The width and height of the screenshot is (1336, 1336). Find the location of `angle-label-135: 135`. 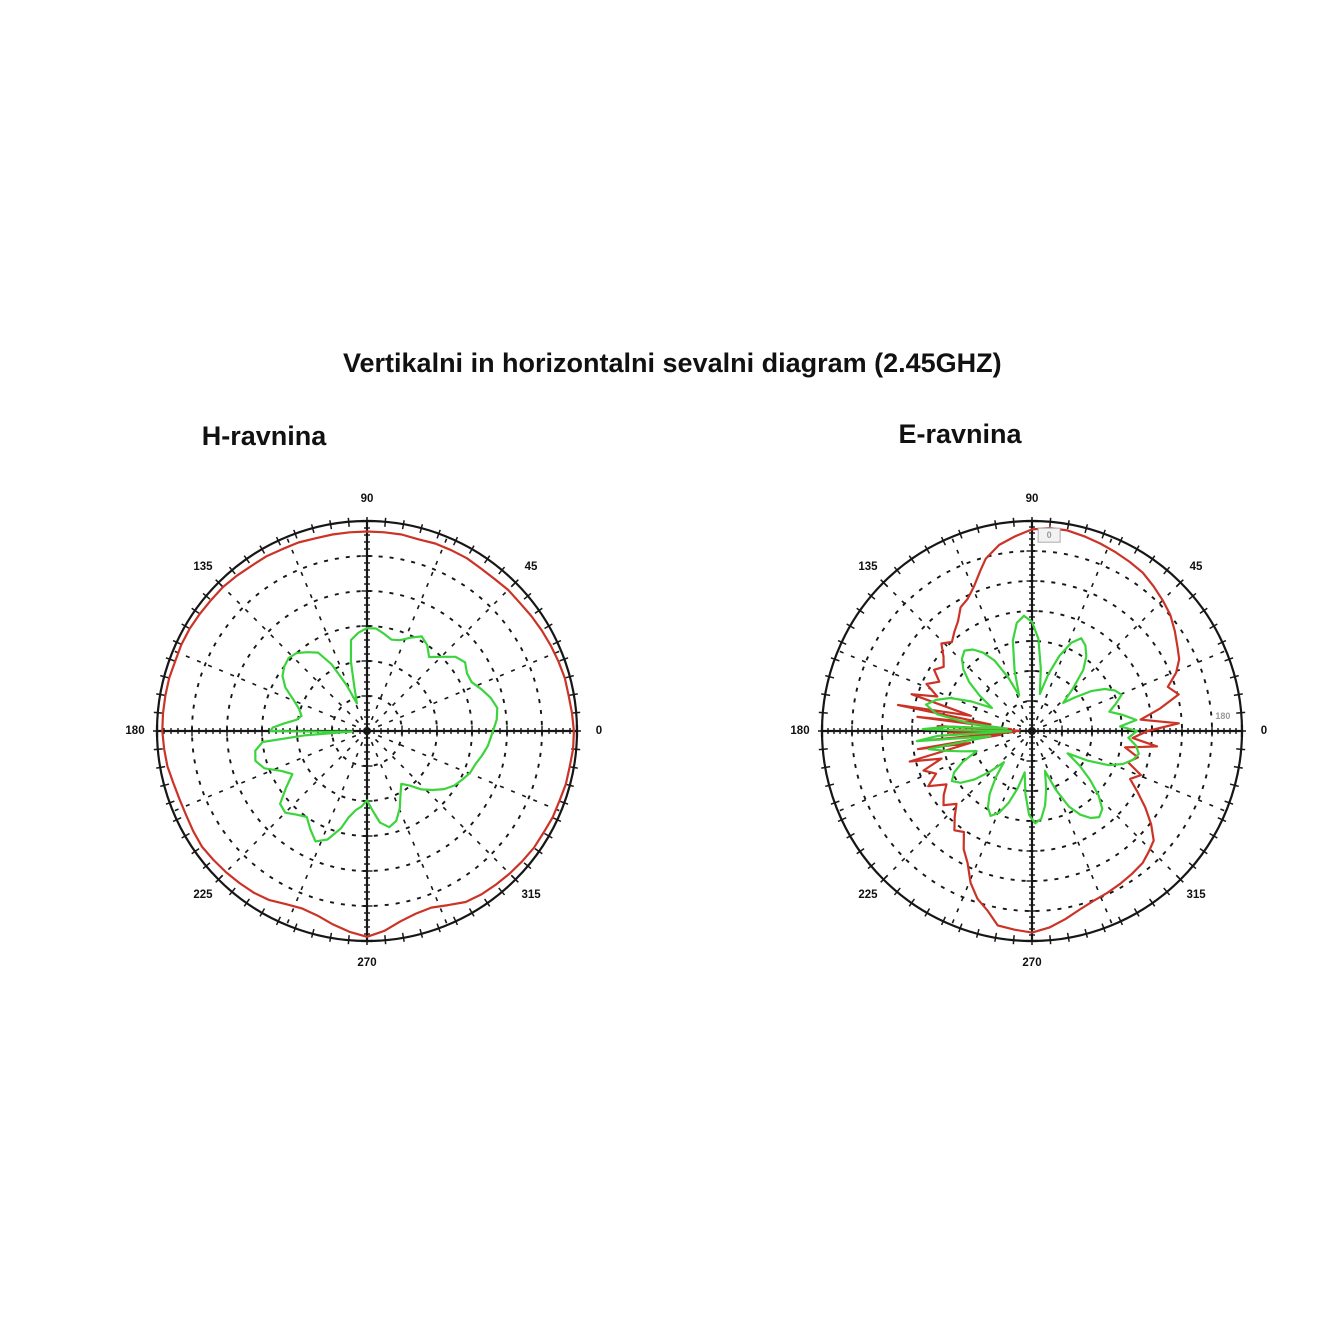

angle-label-135: 135 is located at coordinates (203, 567).